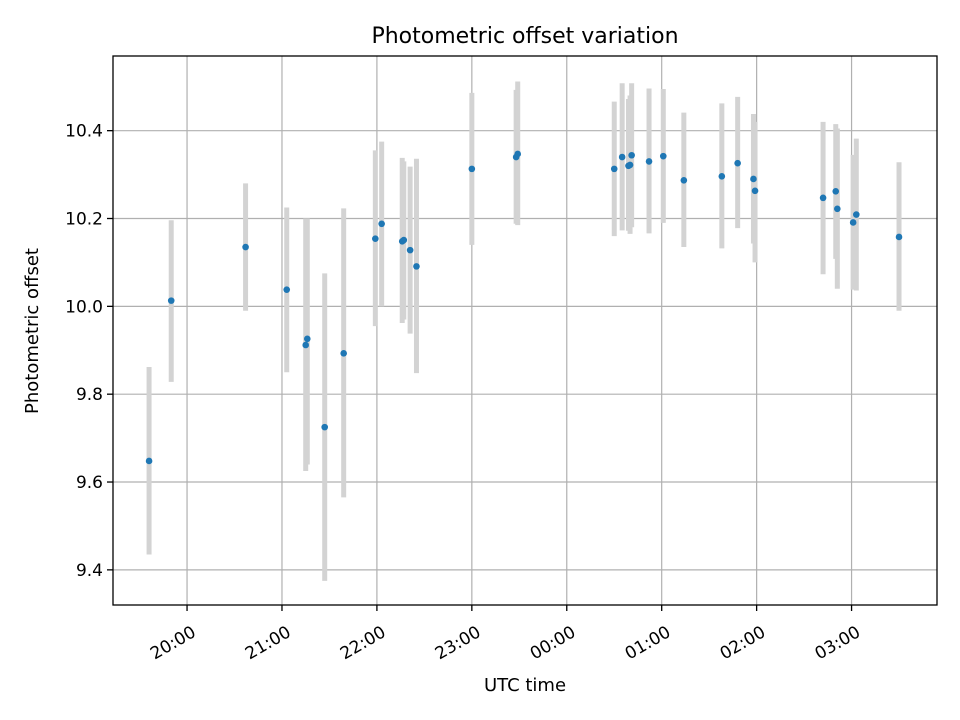 Image resolution: width=960 pixels, height=720 pixels. Describe the element at coordinates (89, 351) in the screenshot. I see `y-axis-ticks: 9.4 9.6 9.8 10.0 10.2 10.4` at that location.